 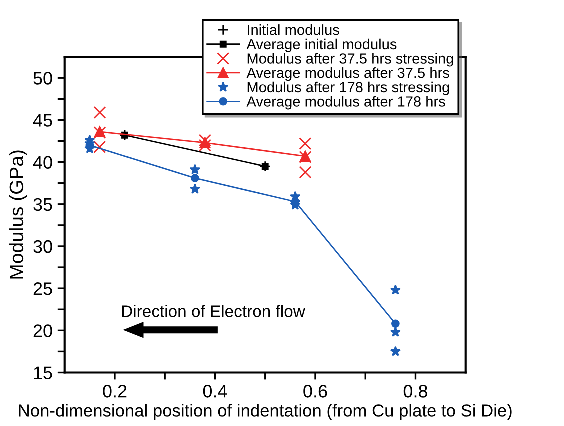 What do you see at coordinates (43, 373) in the screenshot?
I see `y-tick-label: 15` at bounding box center [43, 373].